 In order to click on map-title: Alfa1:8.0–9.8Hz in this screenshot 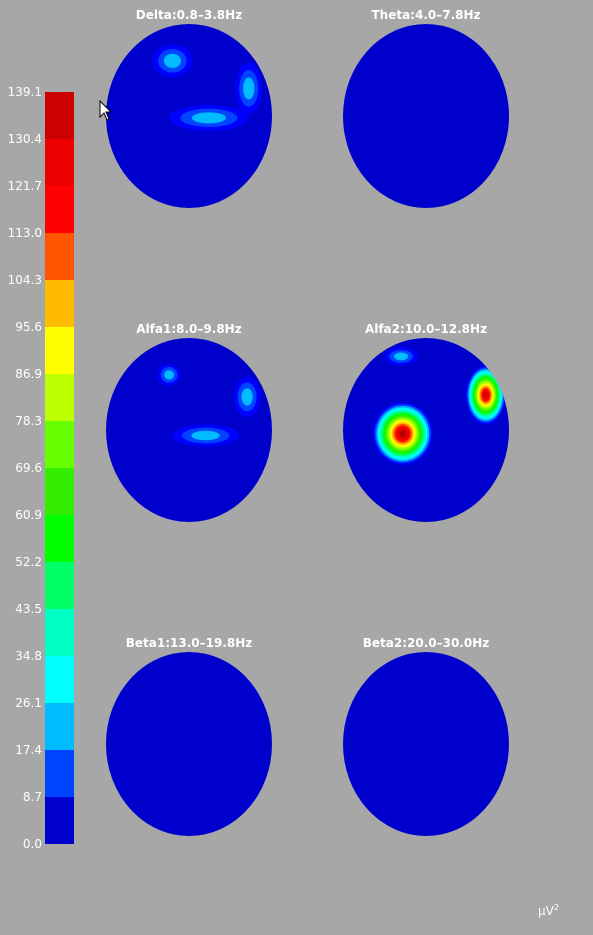, I will do `click(189, 329)`.